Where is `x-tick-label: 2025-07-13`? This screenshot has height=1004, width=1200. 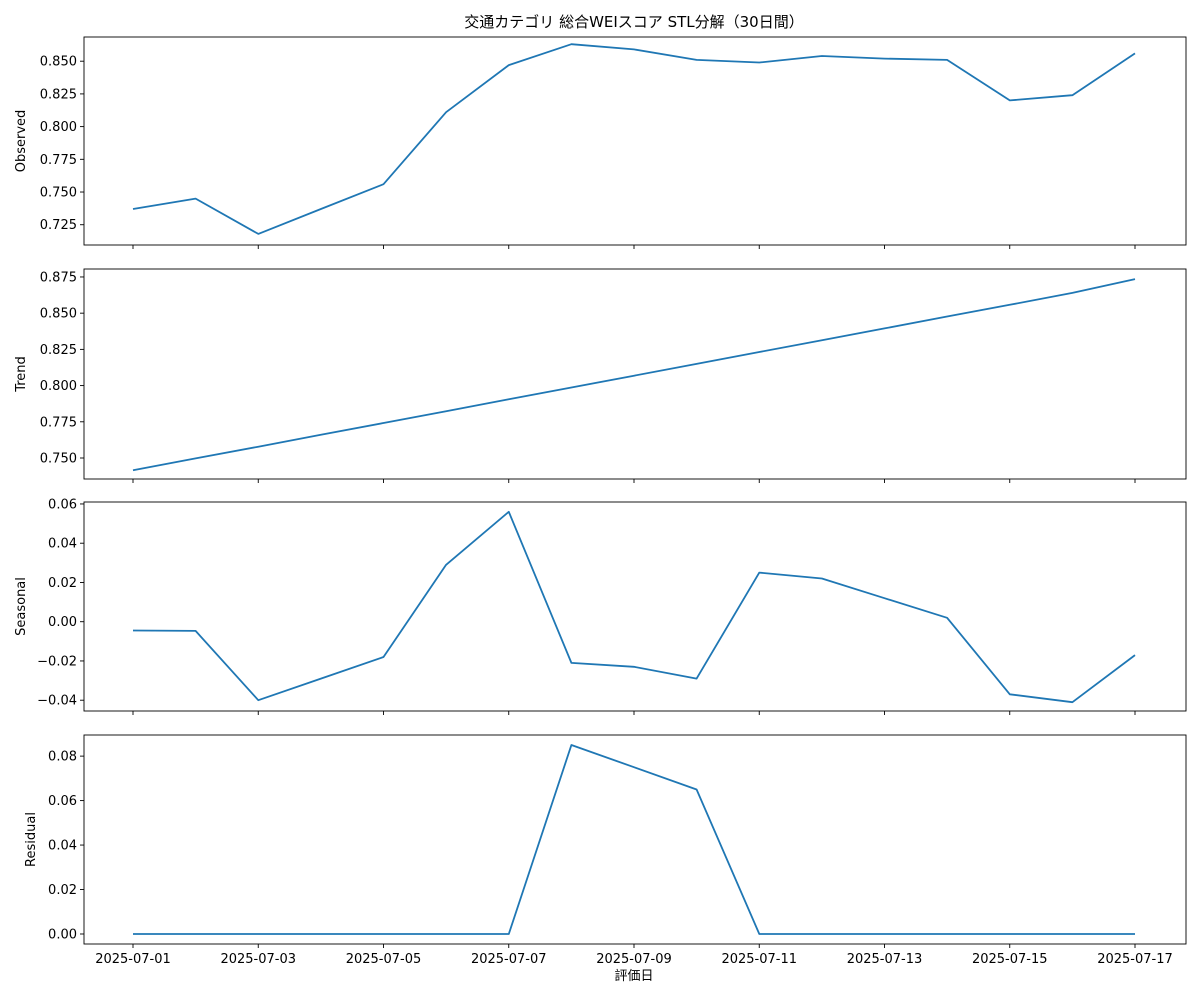
x-tick-label: 2025-07-13 is located at coordinates (885, 959).